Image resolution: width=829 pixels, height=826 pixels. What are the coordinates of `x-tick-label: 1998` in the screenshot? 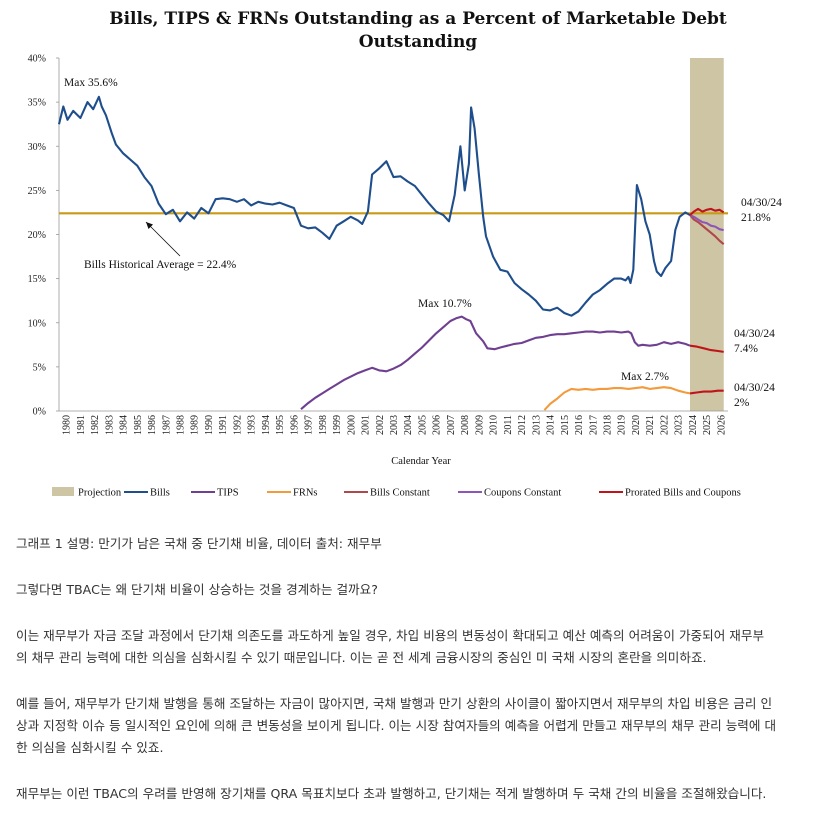 It's located at (323, 425).